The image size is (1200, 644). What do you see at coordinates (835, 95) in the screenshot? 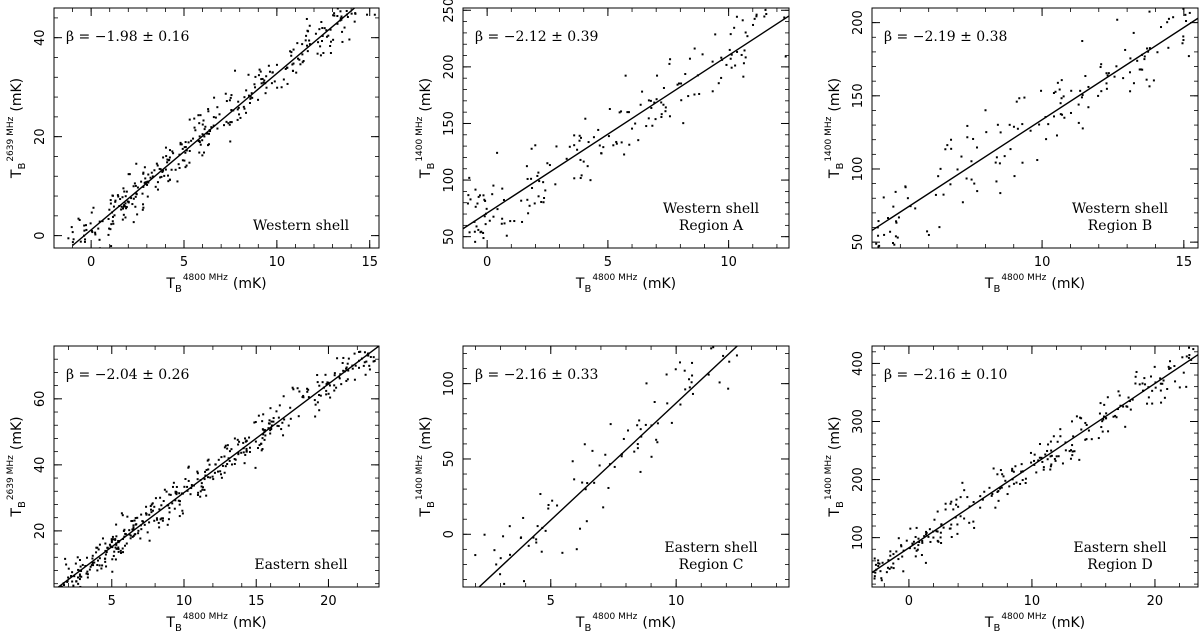
I see `y-axis-unit: (mK)` at bounding box center [835, 95].